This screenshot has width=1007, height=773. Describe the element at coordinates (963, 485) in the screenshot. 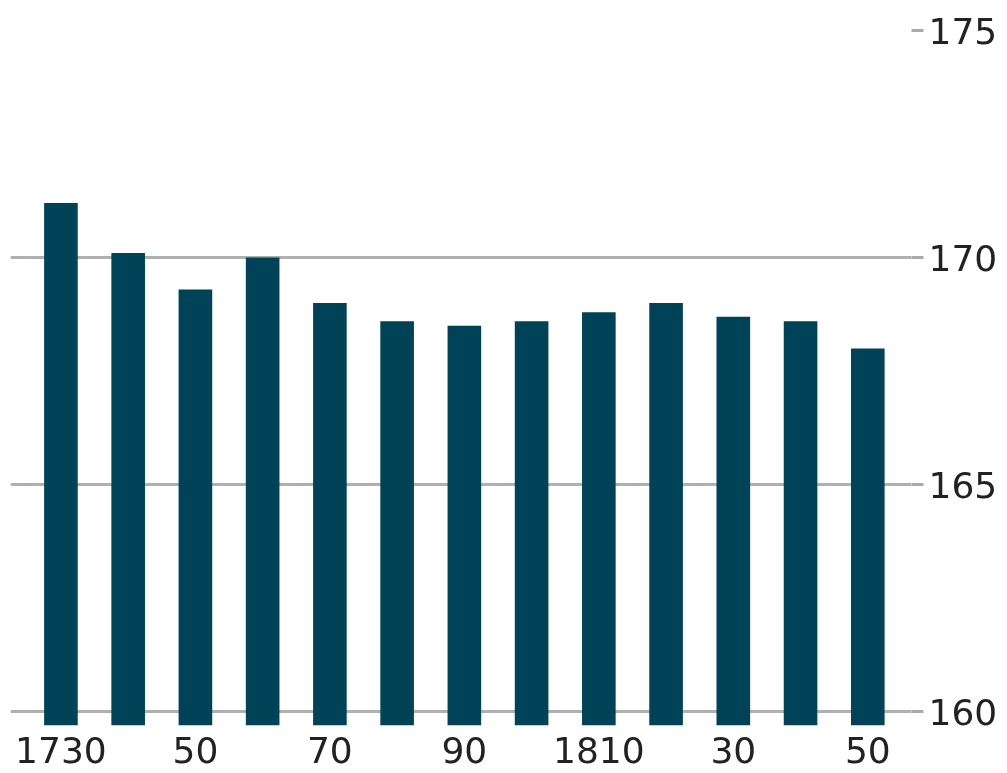

I see `y-tick-label: 165` at that location.